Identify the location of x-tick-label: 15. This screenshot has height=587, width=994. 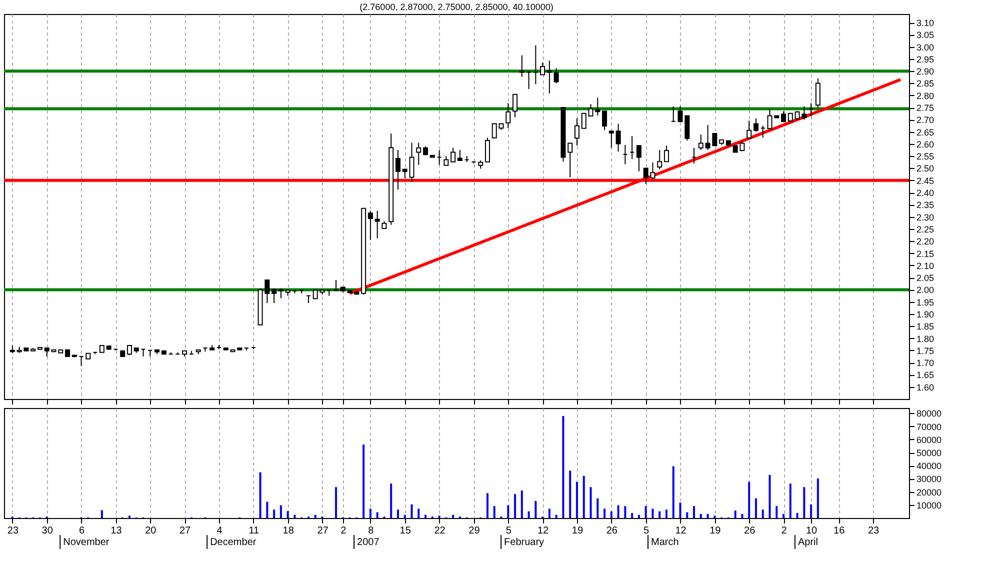
(406, 531).